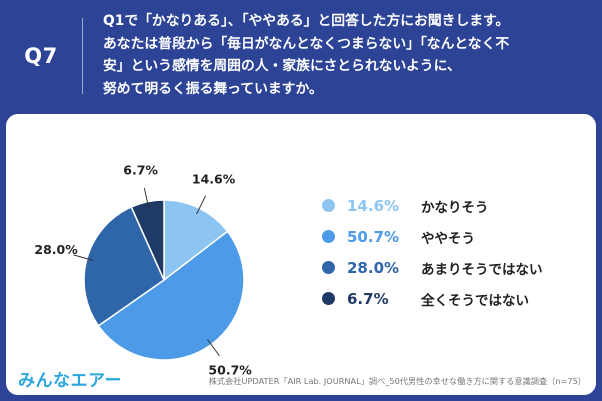  I want to click on legend-name-3: 全くそうではない, so click(475, 300).